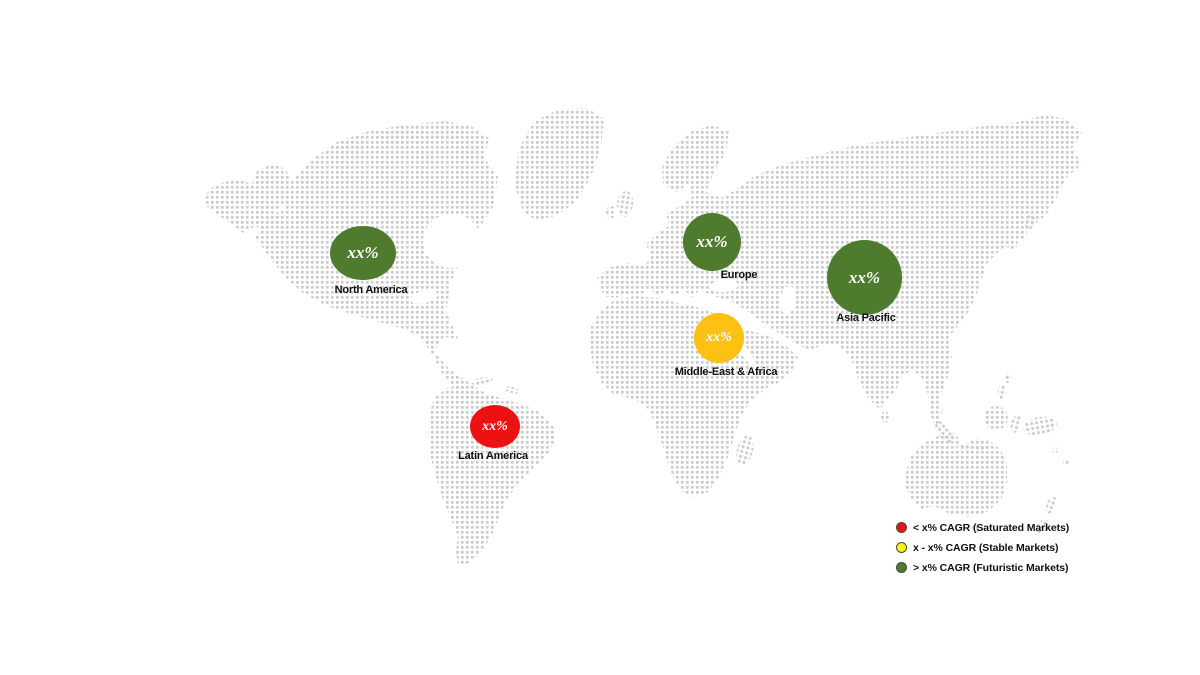 This screenshot has height=675, width=1200. What do you see at coordinates (956, 475) in the screenshot?
I see `landmass-australia` at bounding box center [956, 475].